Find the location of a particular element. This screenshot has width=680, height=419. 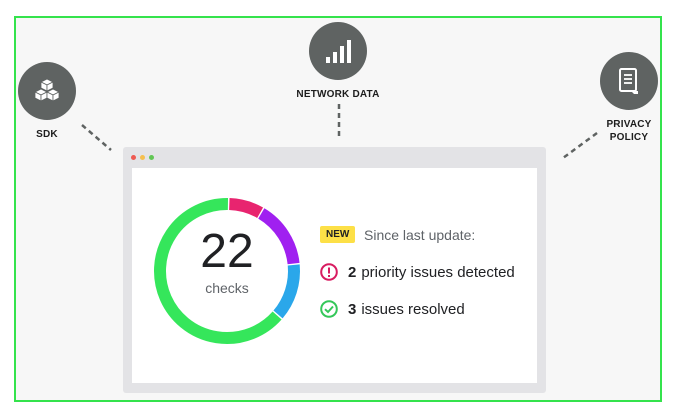

network-data-node: NETWORK DATA is located at coordinates (338, 61).